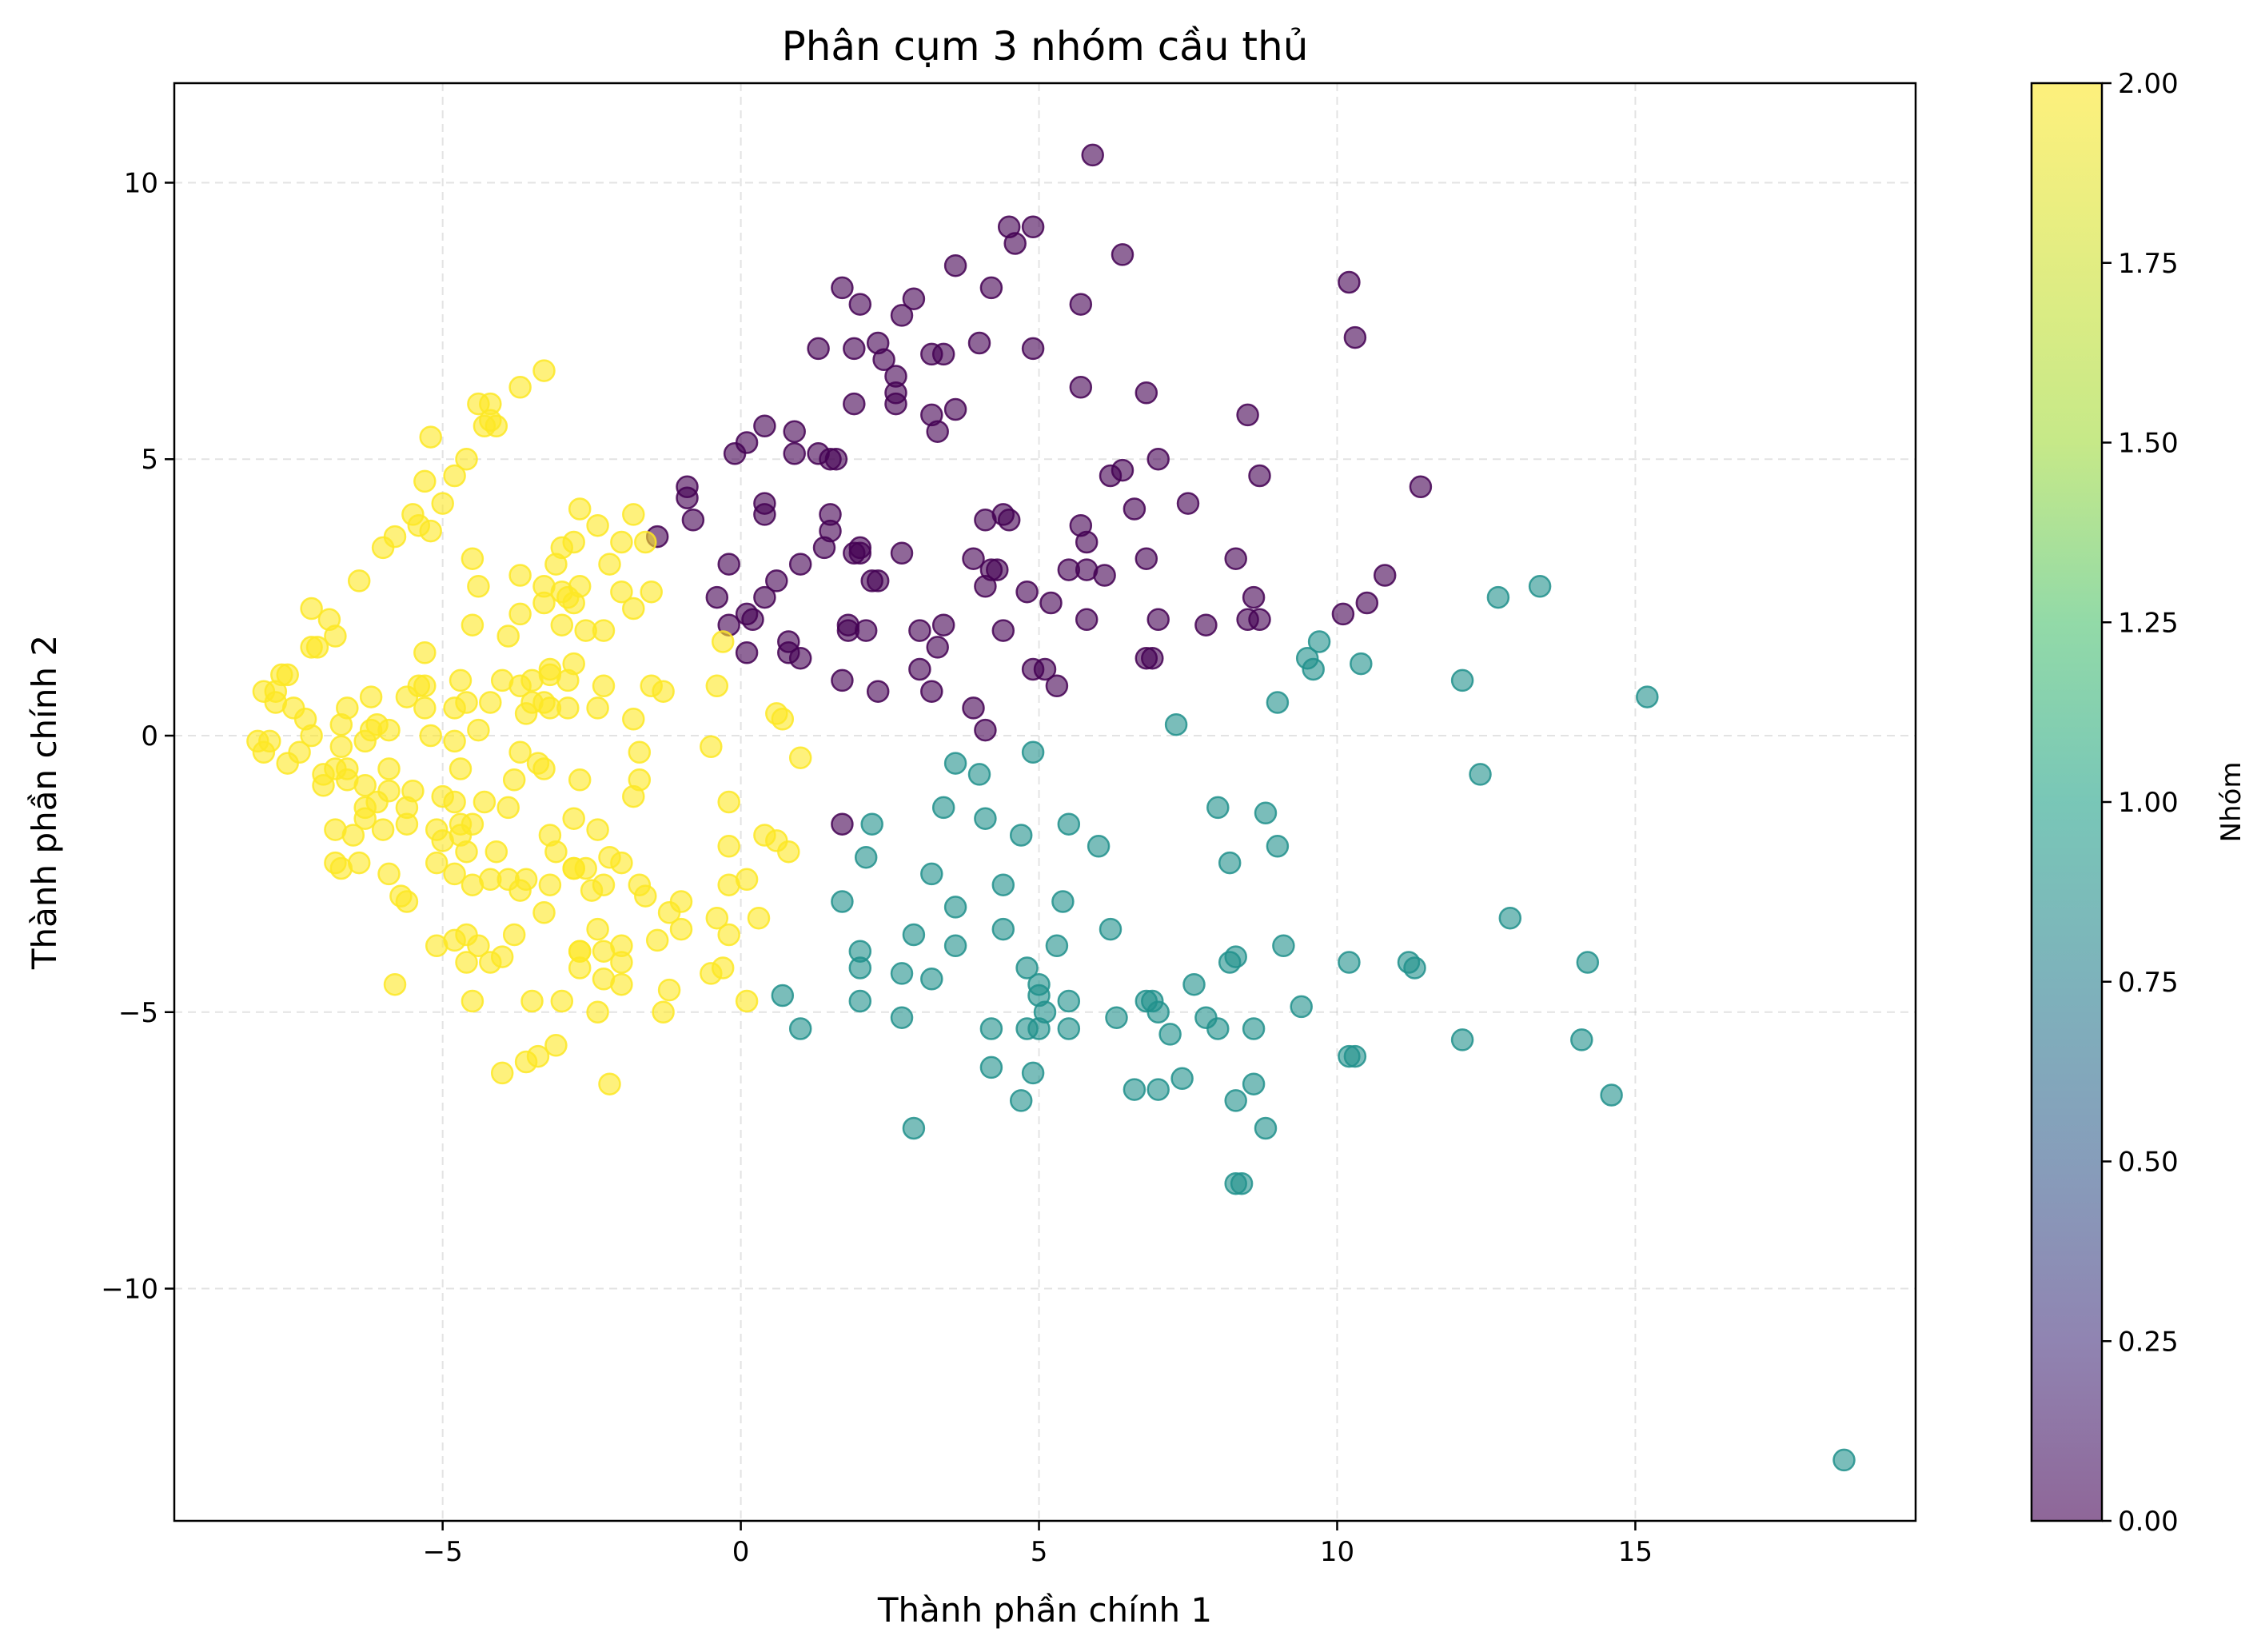 This screenshot has height=1652, width=2261. Describe the element at coordinates (1039, 1552) in the screenshot. I see `x-tick-label: 5` at that location.